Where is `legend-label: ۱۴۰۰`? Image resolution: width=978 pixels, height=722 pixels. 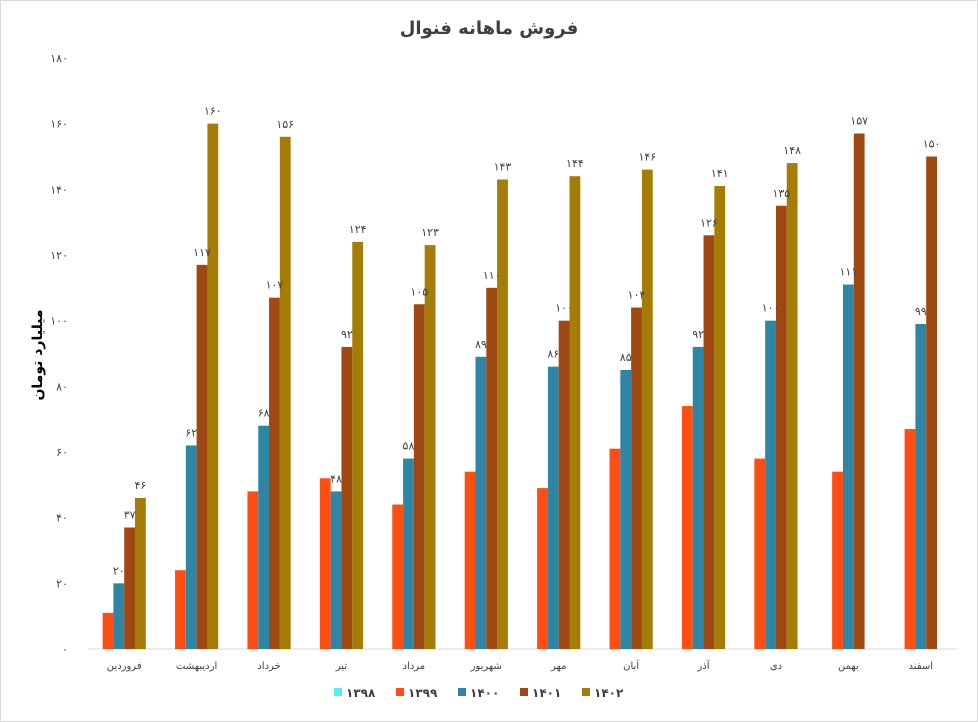 legend-label: ۱۴۰۰ is located at coordinates (484, 693).